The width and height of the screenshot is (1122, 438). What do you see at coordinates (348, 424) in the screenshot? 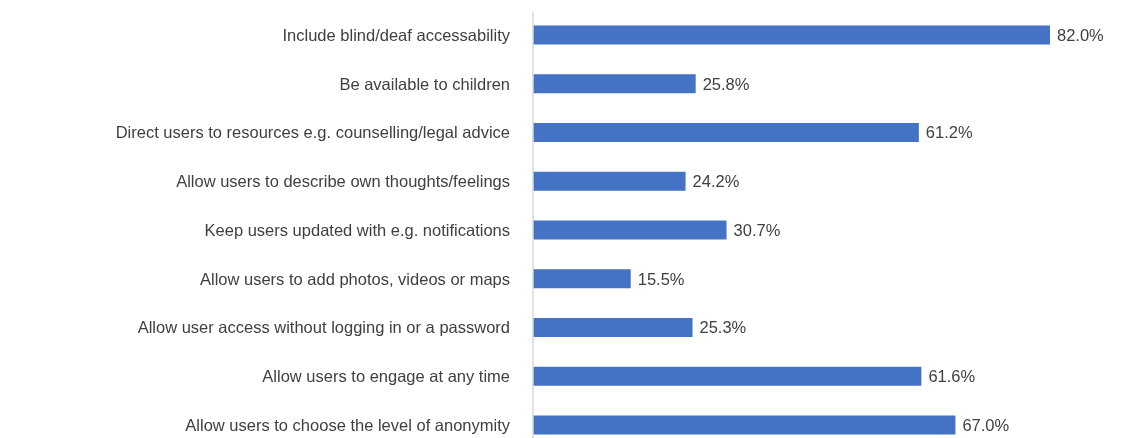
I see `y-tick-label: Allow users to choose the level of anonymity` at bounding box center [348, 424].